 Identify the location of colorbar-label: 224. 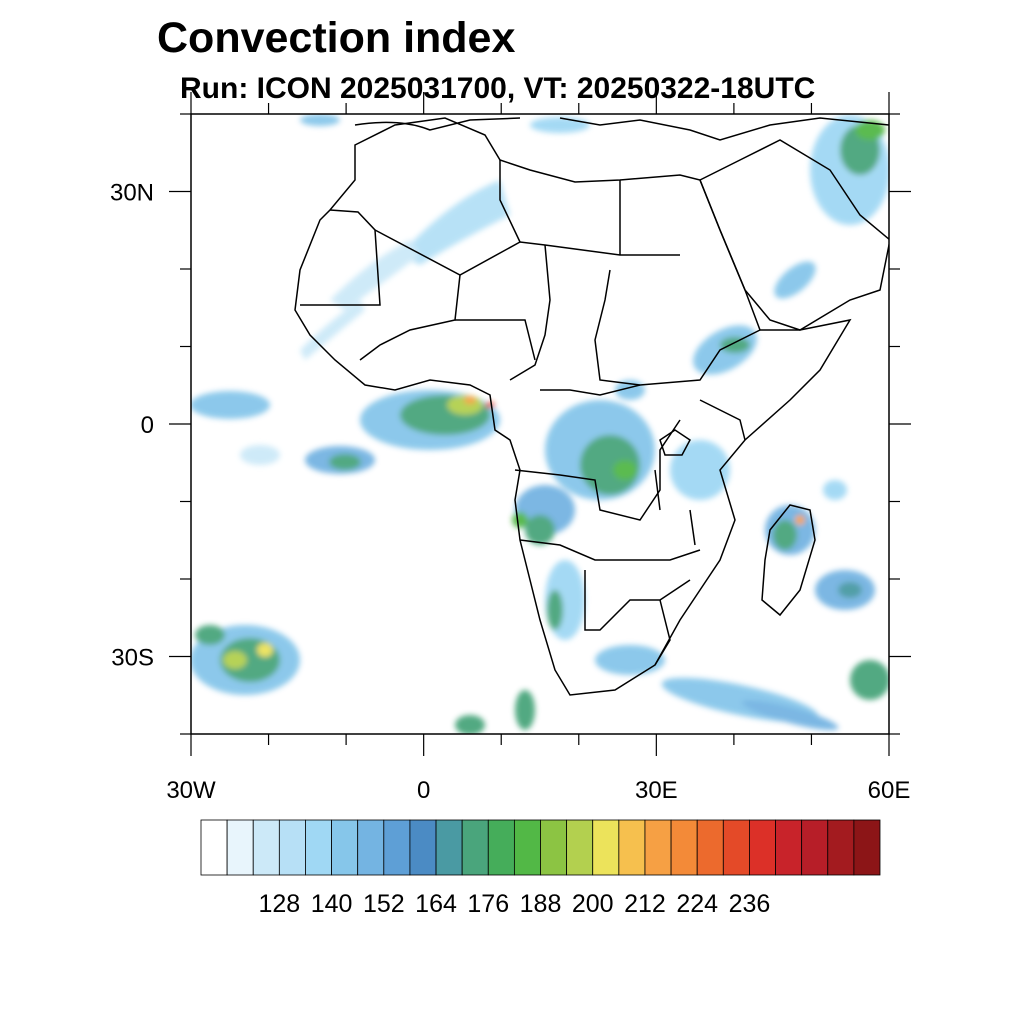
(697, 904).